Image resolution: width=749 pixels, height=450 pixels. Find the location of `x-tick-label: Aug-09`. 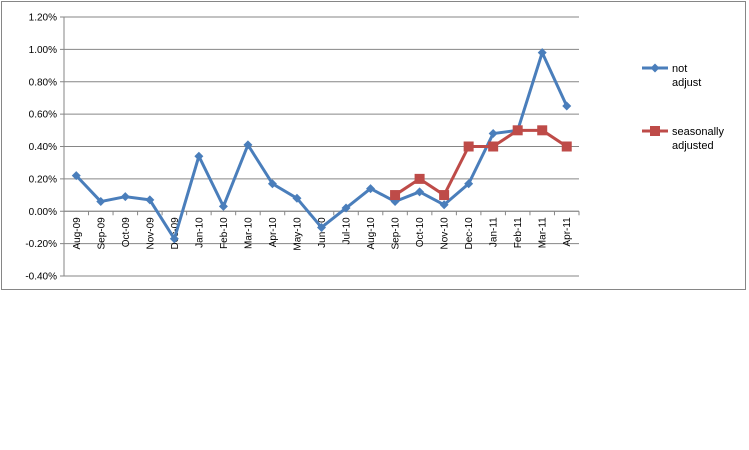

x-tick-label: Aug-09 is located at coordinates (77, 233).